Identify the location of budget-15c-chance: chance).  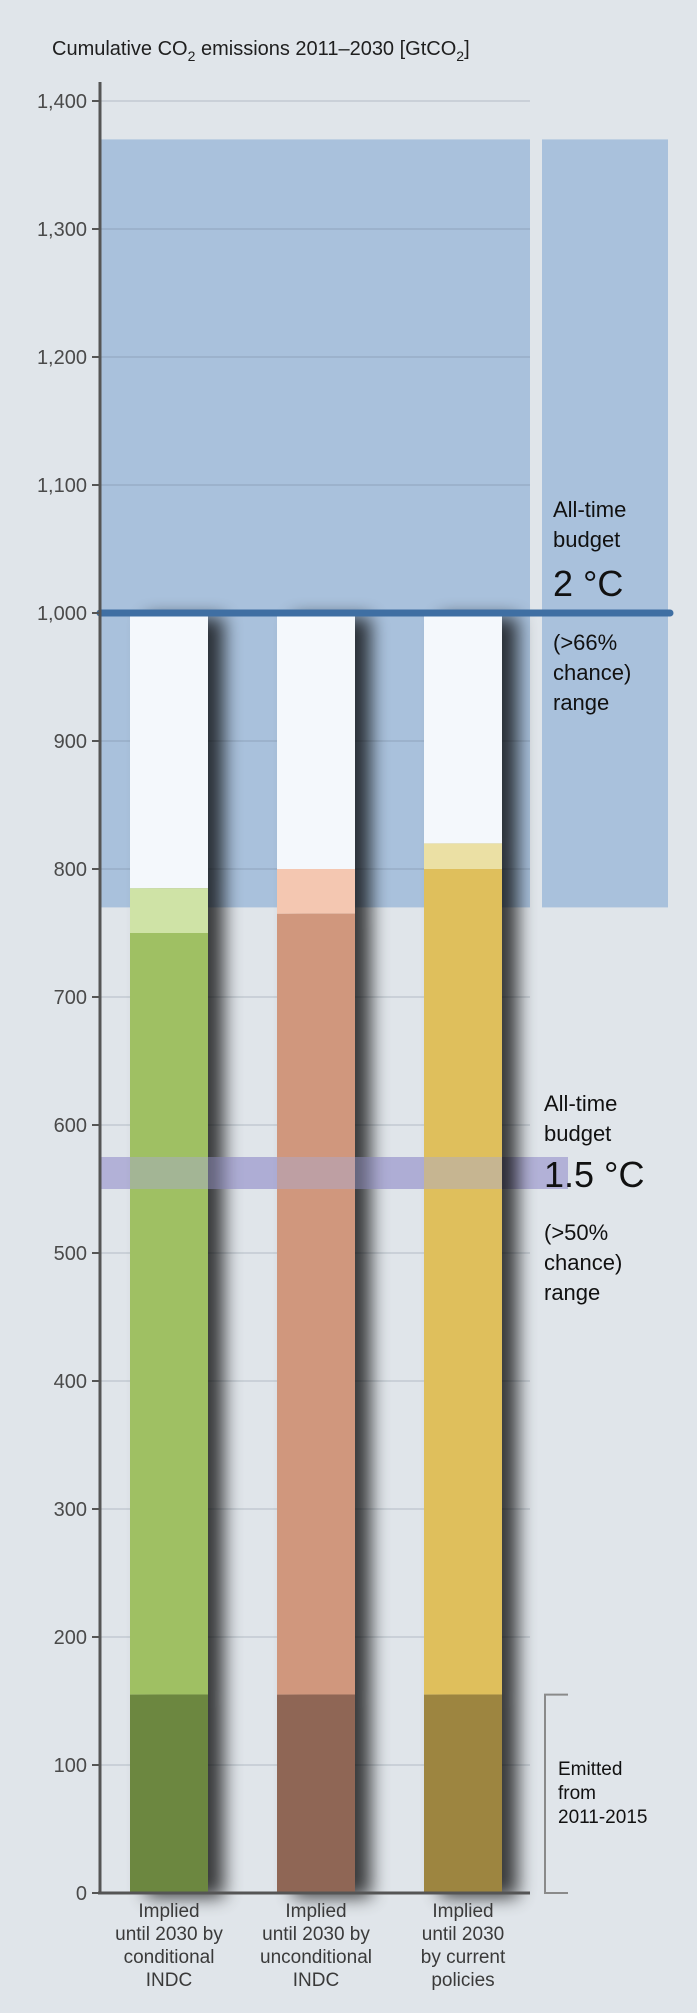
(583, 1262).